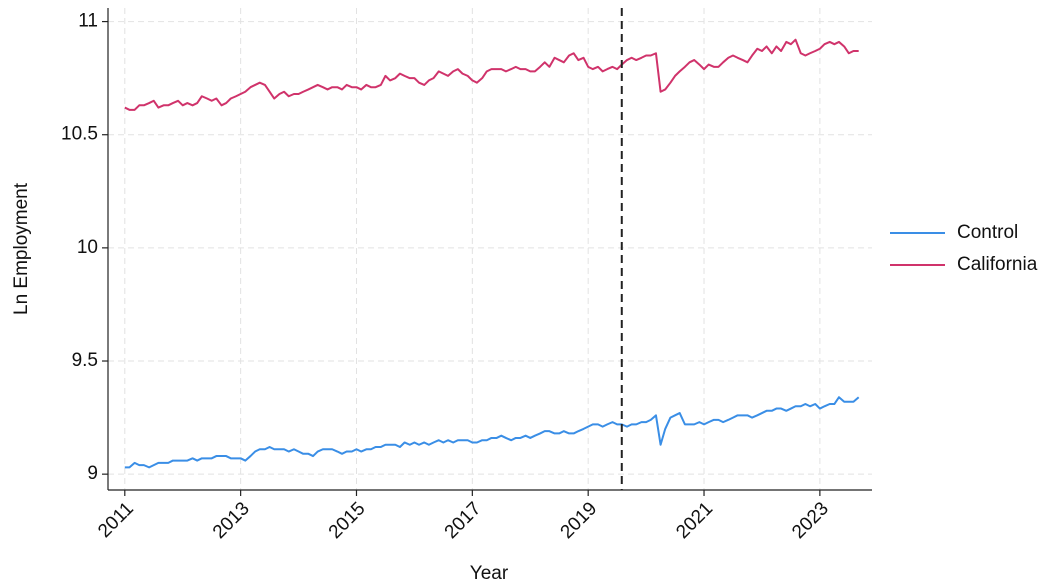  What do you see at coordinates (997, 264) in the screenshot?
I see `legend-label: California` at bounding box center [997, 264].